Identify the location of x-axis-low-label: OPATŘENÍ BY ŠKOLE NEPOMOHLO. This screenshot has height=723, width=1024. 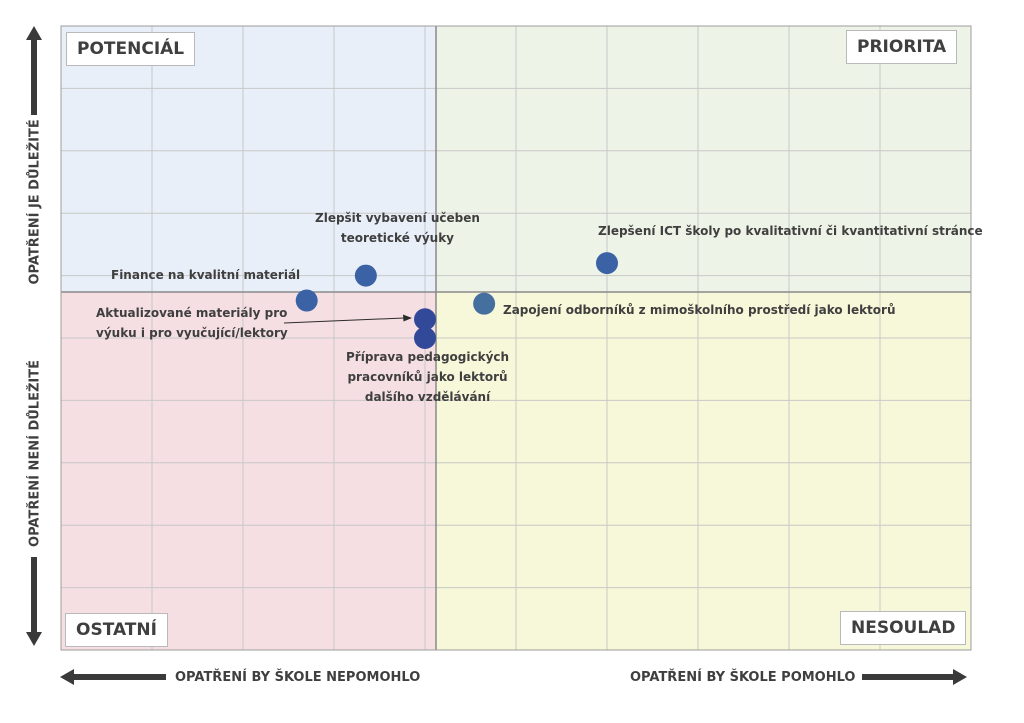
(298, 677).